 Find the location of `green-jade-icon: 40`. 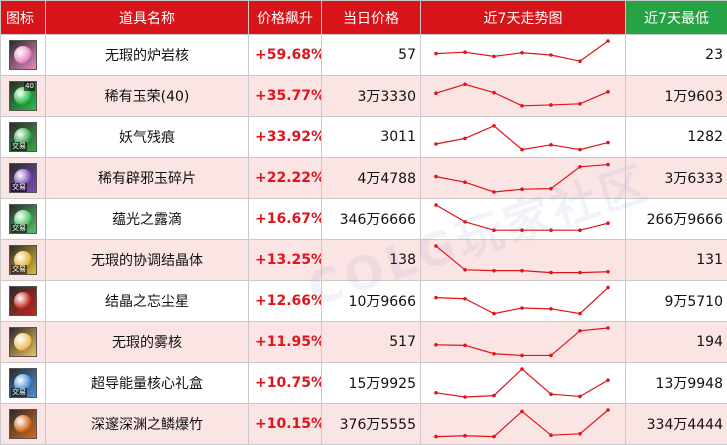

green-jade-icon: 40 is located at coordinates (23, 96).